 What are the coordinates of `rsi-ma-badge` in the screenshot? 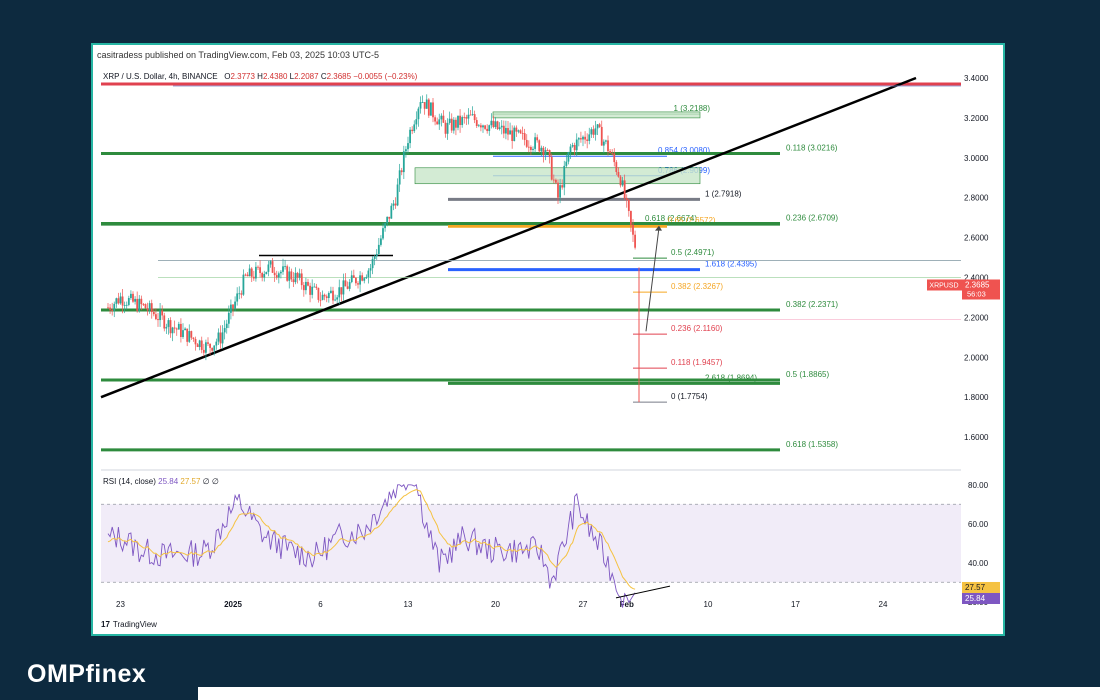 It's located at (981, 587).